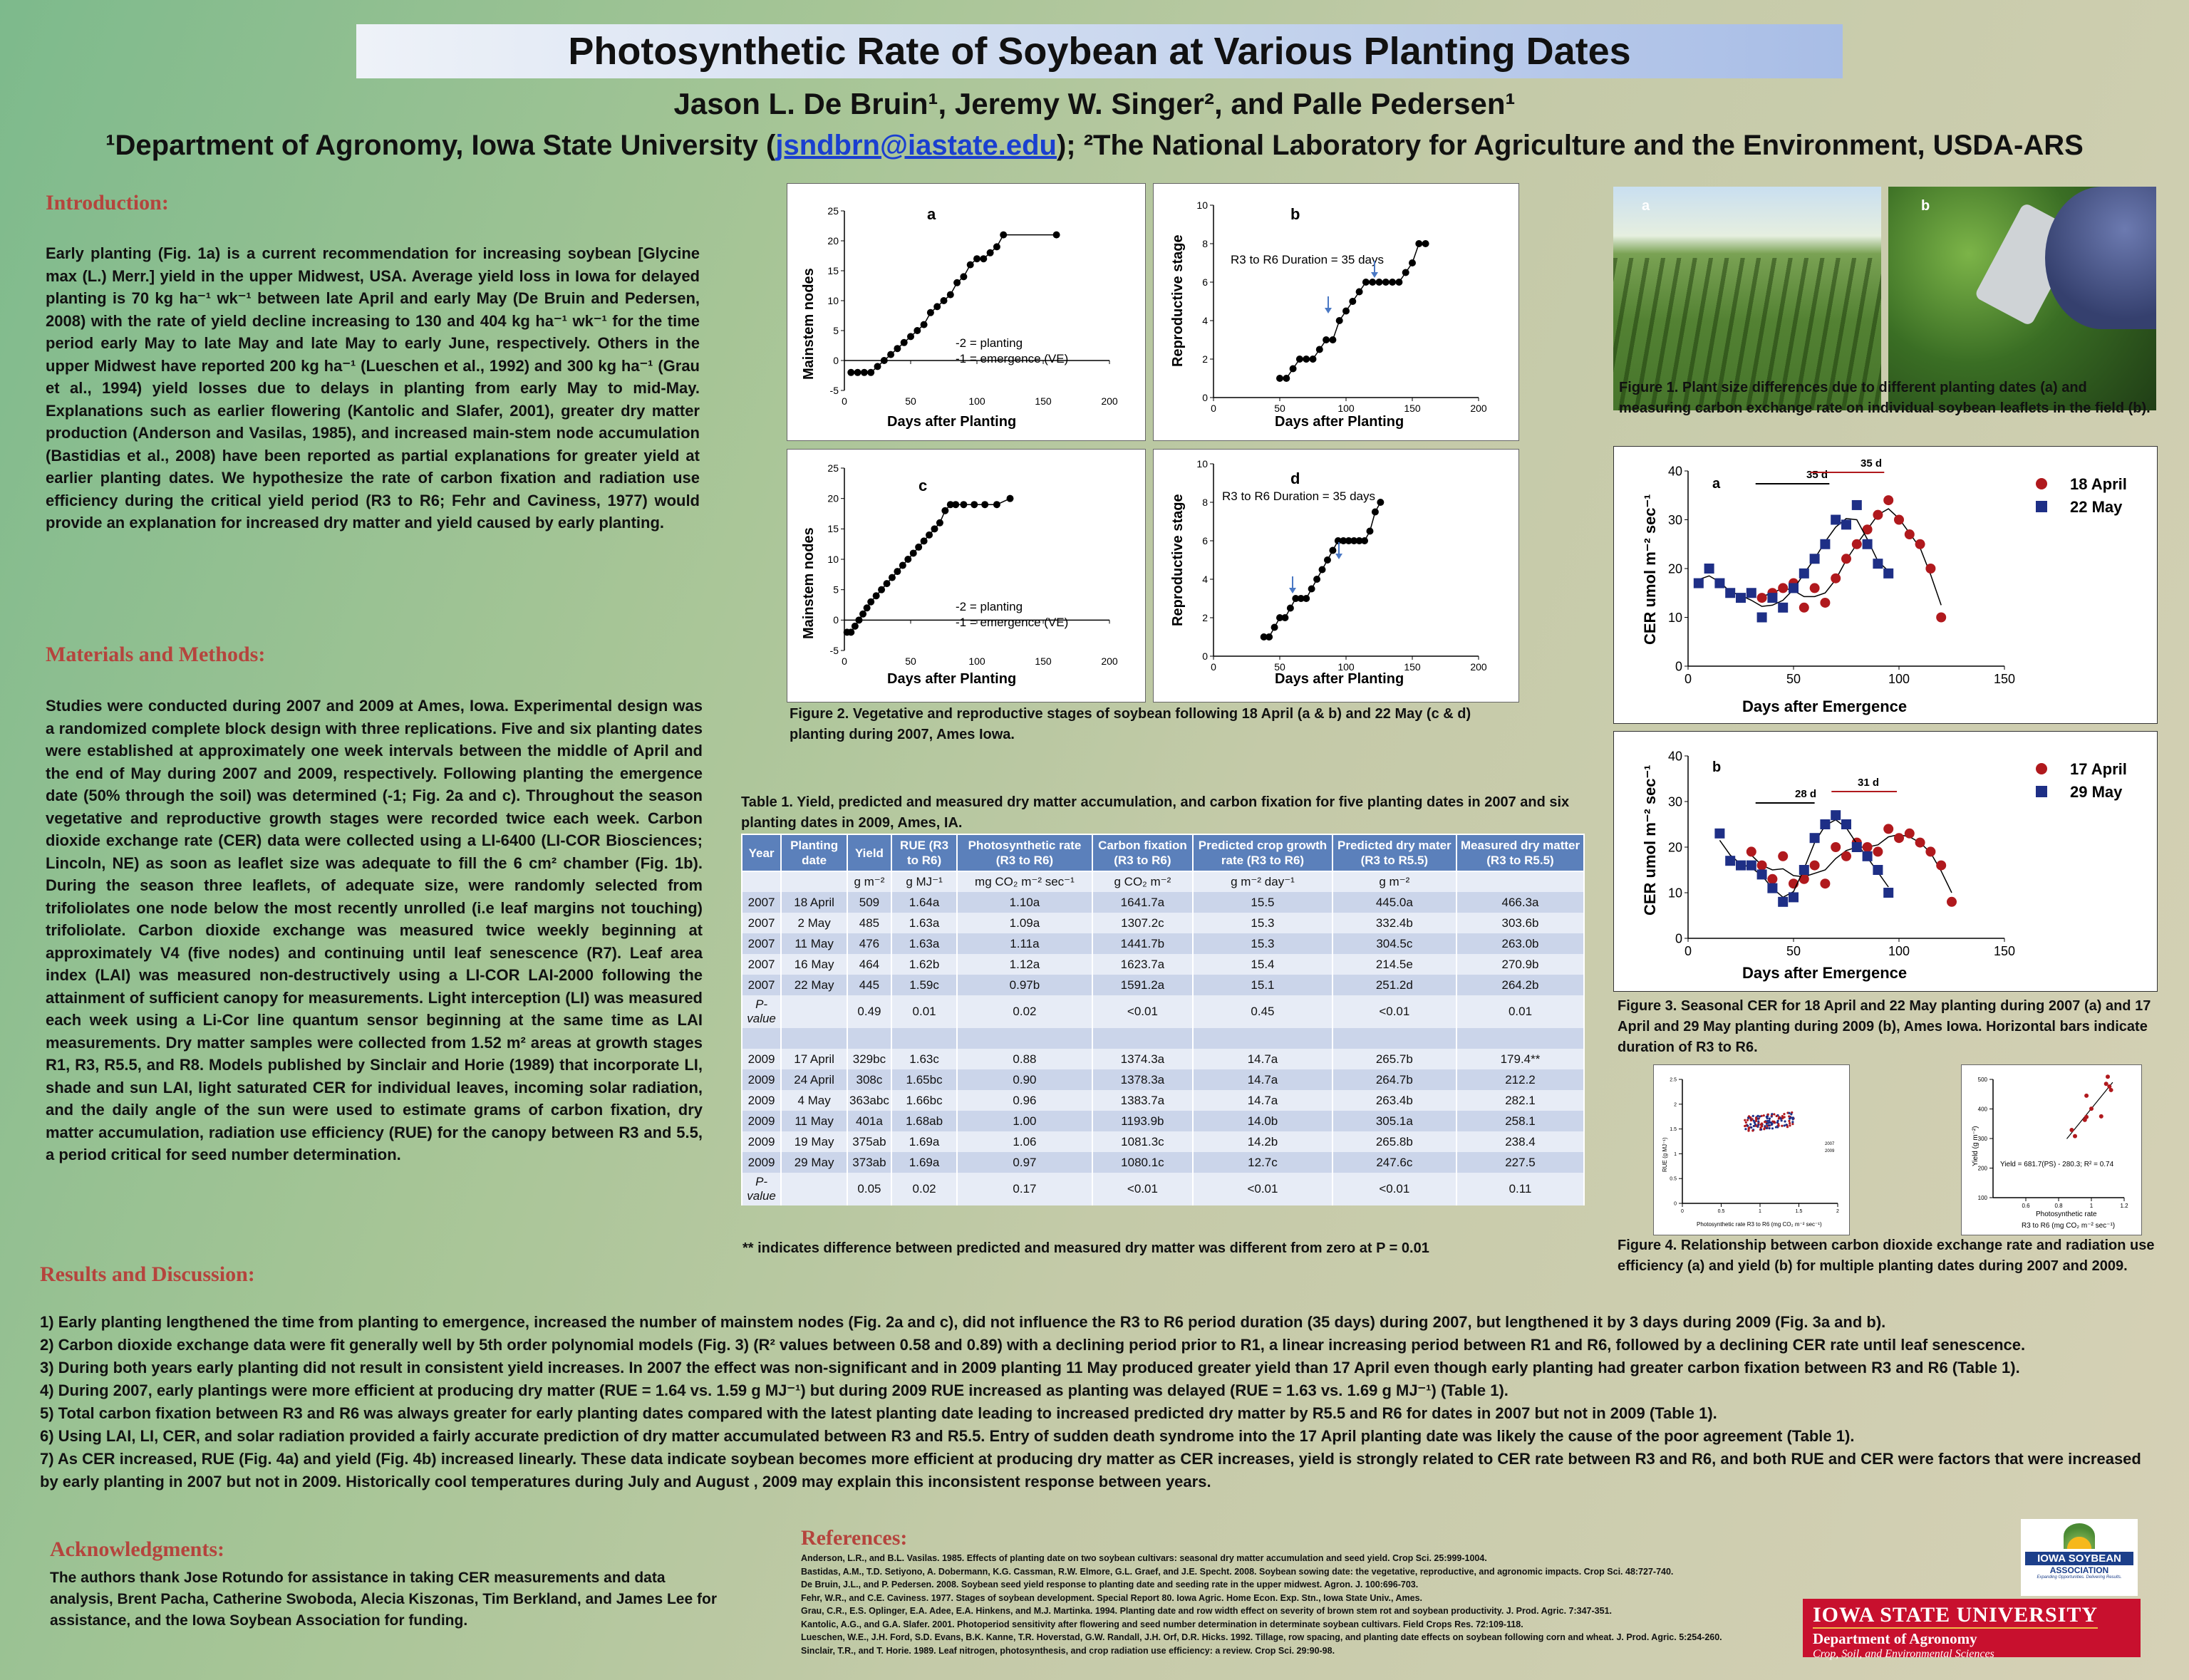 The height and width of the screenshot is (1680, 2189). What do you see at coordinates (869, 964) in the screenshot?
I see `table-cell: 464` at bounding box center [869, 964].